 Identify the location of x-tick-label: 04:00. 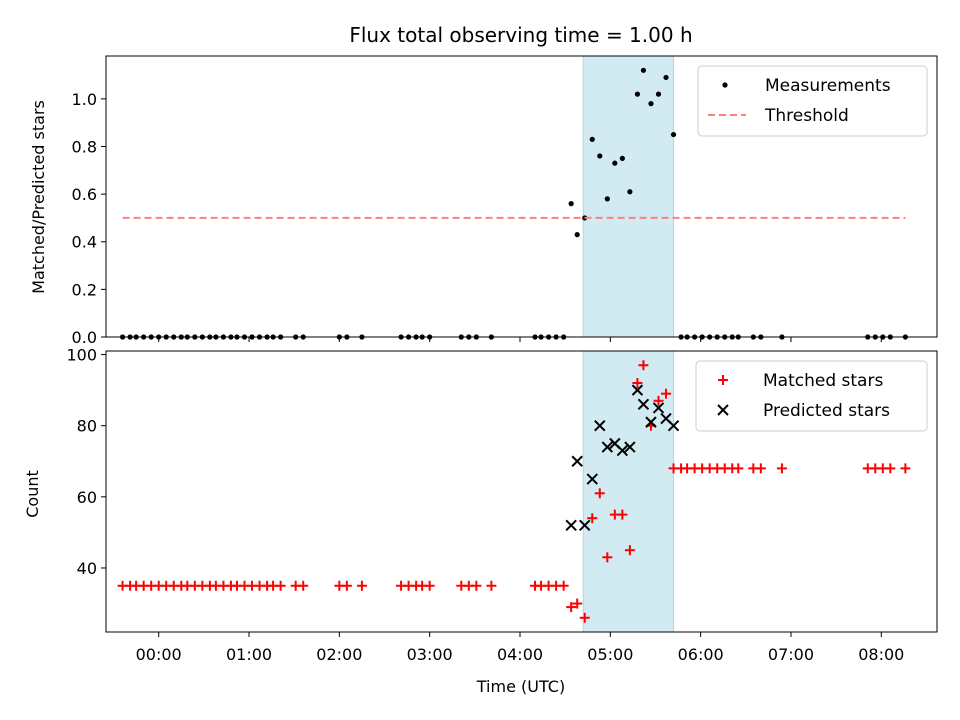
(520, 654).